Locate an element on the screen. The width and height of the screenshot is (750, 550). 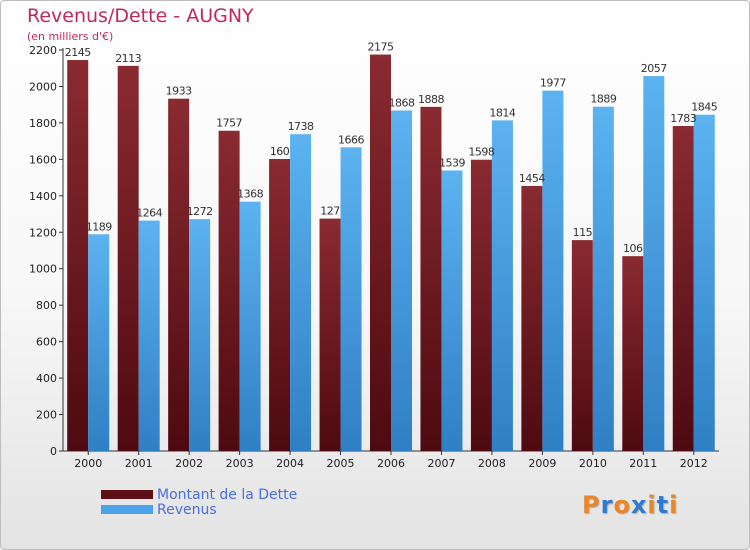
x-tick-label: 2012 is located at coordinates (694, 463).